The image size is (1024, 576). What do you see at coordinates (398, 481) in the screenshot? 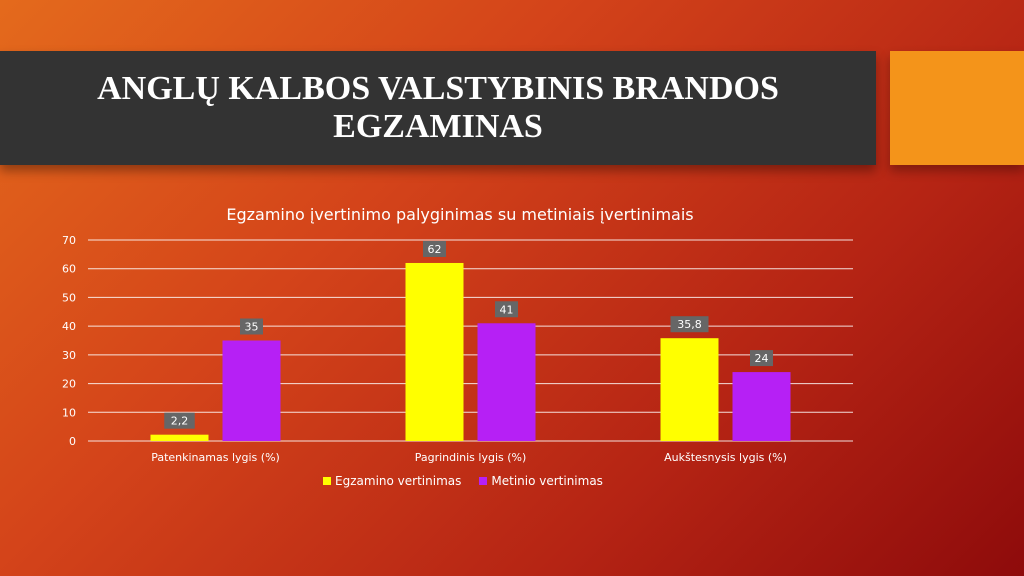
I see `legend-label-exam: Egzamino vertinimas` at bounding box center [398, 481].